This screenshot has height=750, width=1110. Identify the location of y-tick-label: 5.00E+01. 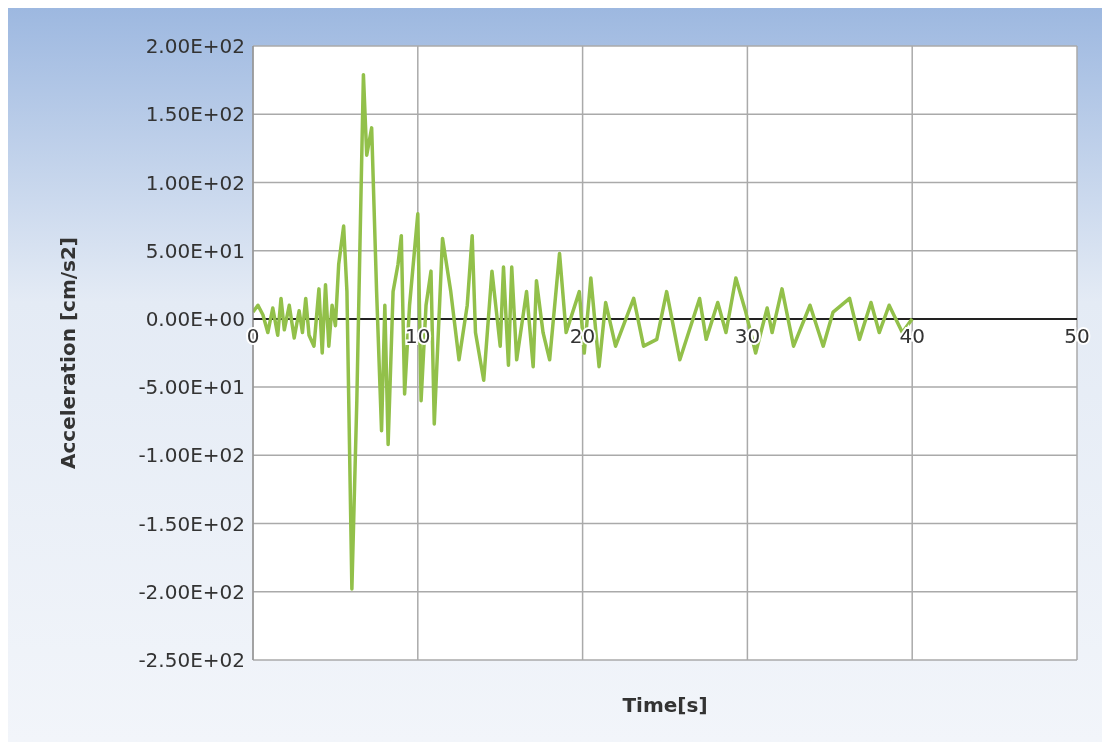
(195, 250).